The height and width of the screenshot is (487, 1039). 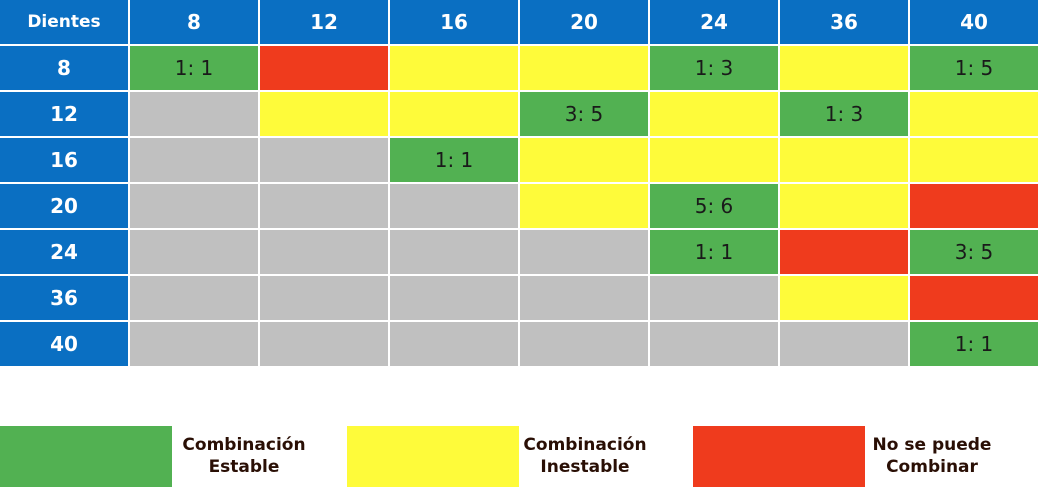 I want to click on column-header: 36, so click(x=845, y=23).